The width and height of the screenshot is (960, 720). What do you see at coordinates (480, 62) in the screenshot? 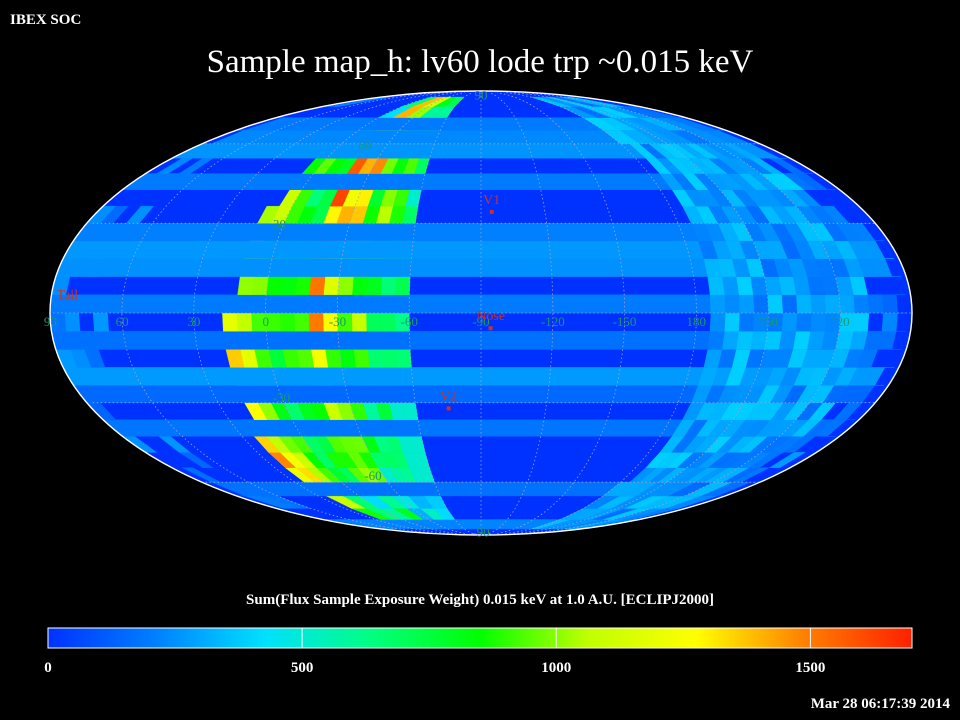
I see `map-title: Sample map_h: lv60 lode trp ~0.015 keV` at bounding box center [480, 62].